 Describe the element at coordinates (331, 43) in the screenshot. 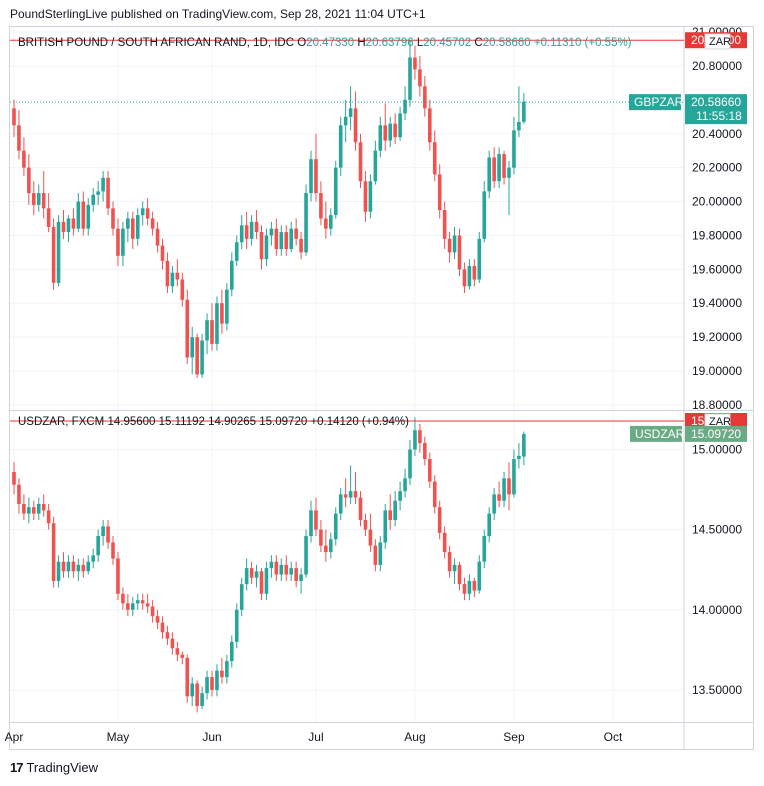

I see `ohlc-open: 20.47330` at that location.